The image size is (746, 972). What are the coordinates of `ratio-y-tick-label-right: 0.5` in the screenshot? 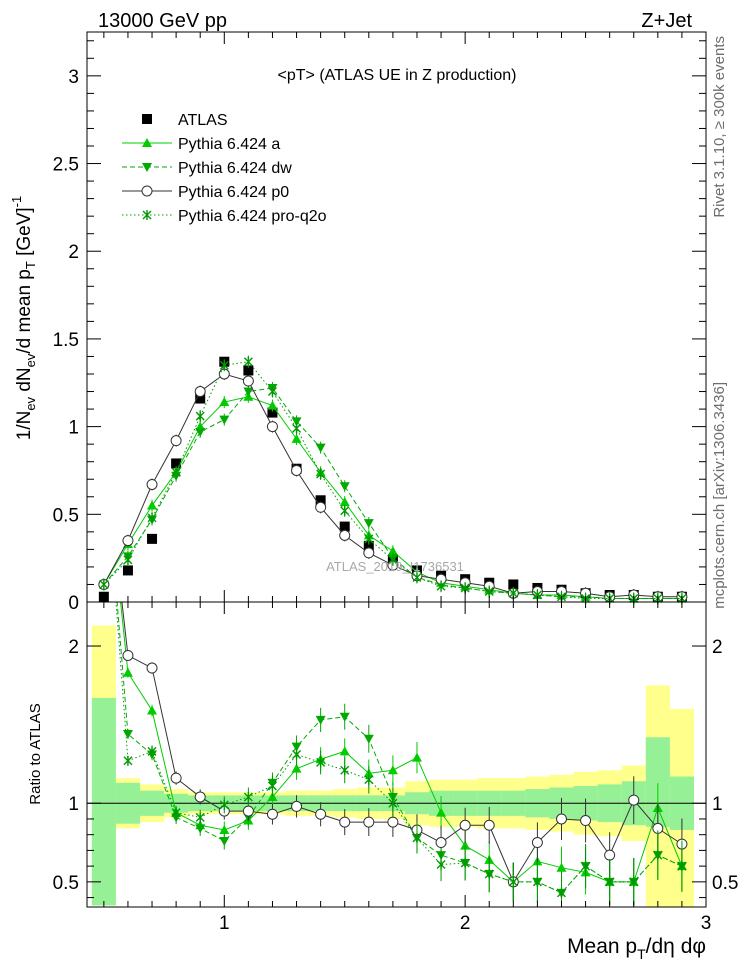 It's located at (725, 883).